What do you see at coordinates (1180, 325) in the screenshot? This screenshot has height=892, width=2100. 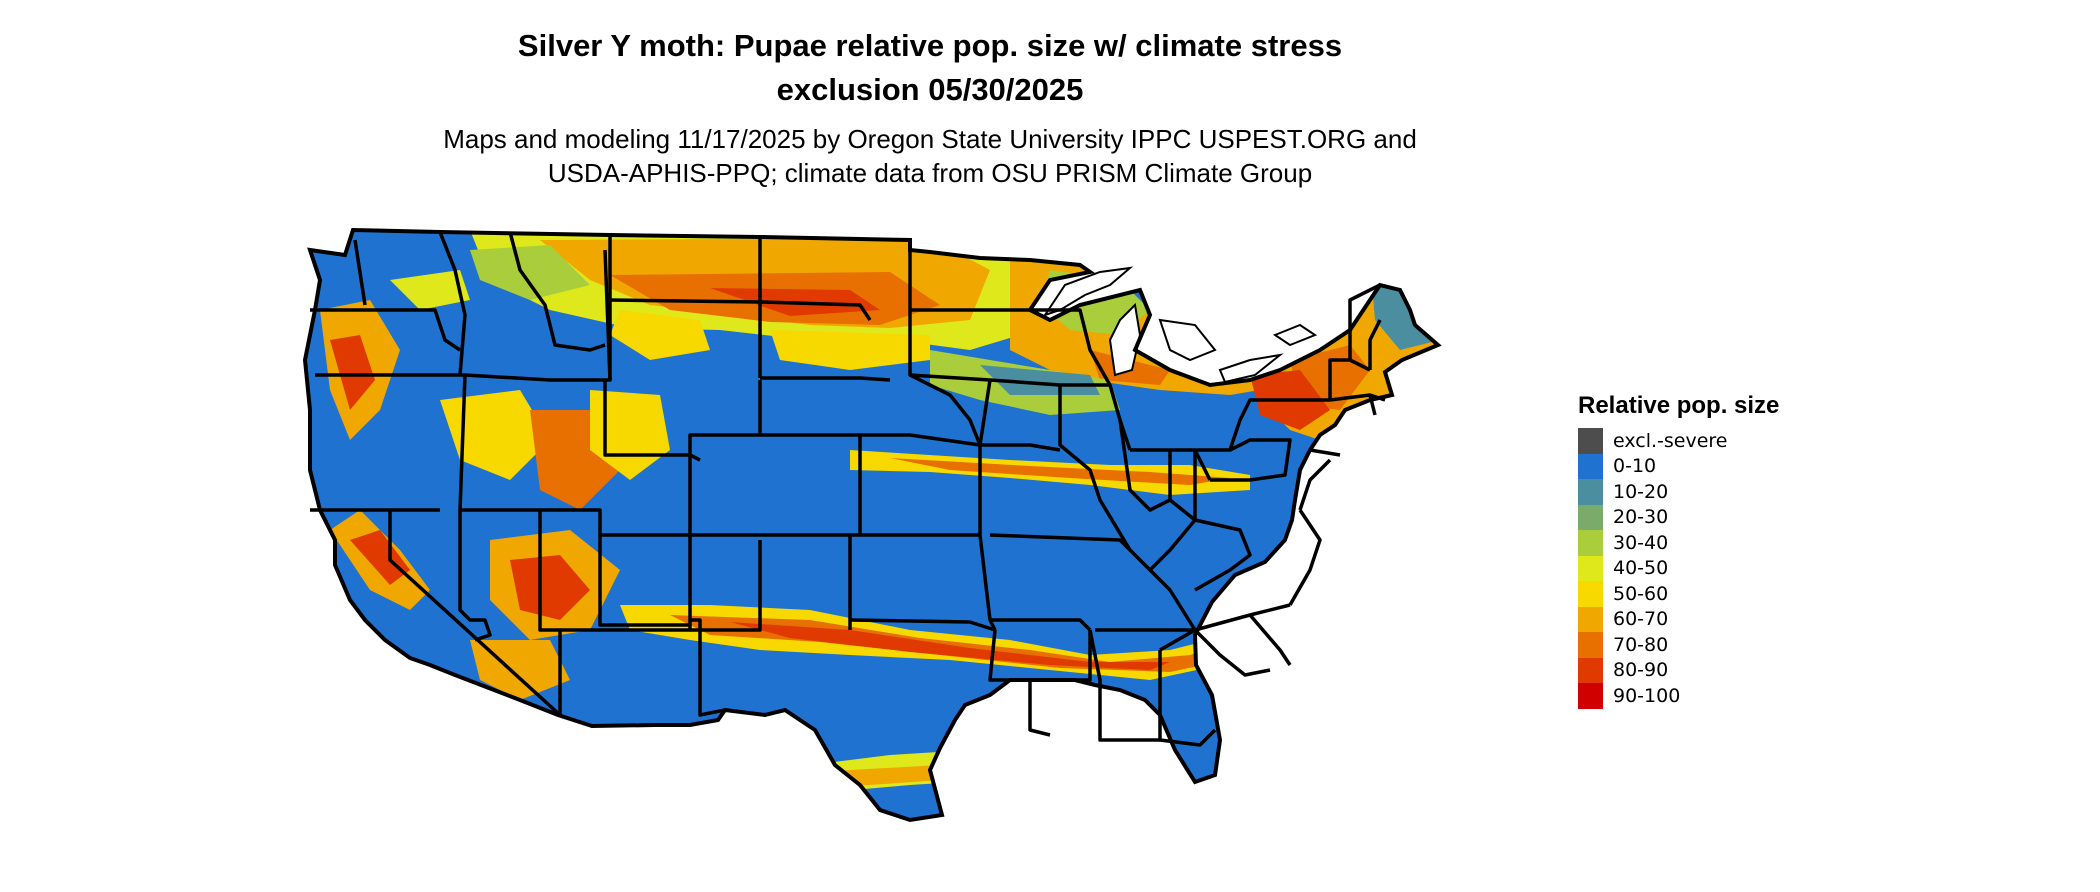 I see `great-lakes` at bounding box center [1180, 325].